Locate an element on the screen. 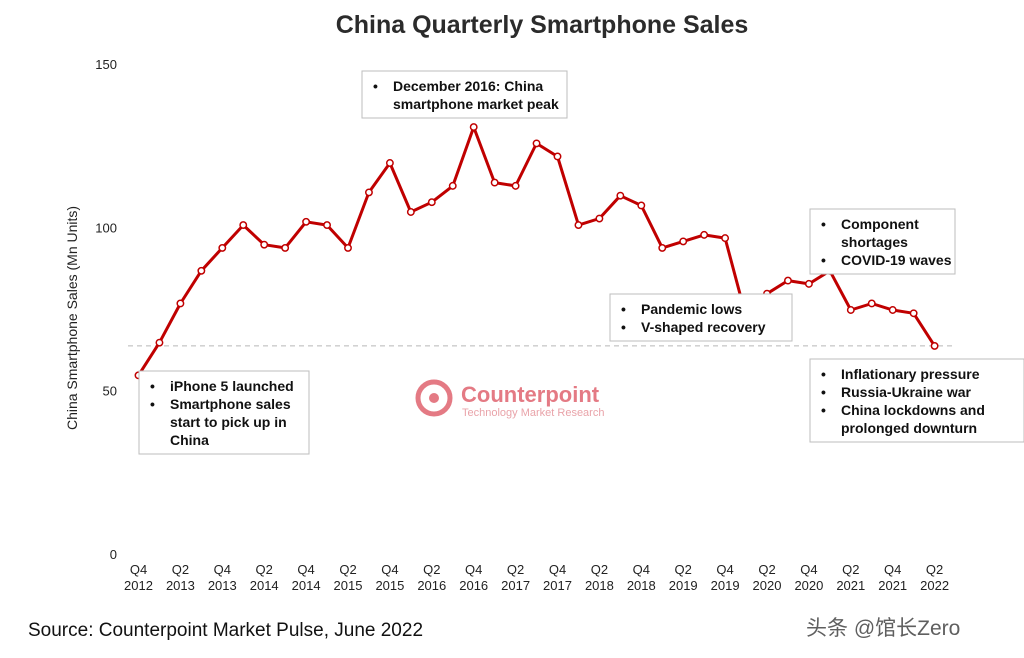 The height and width of the screenshot is (658, 1024). y-tick-label: 50 is located at coordinates (110, 391).